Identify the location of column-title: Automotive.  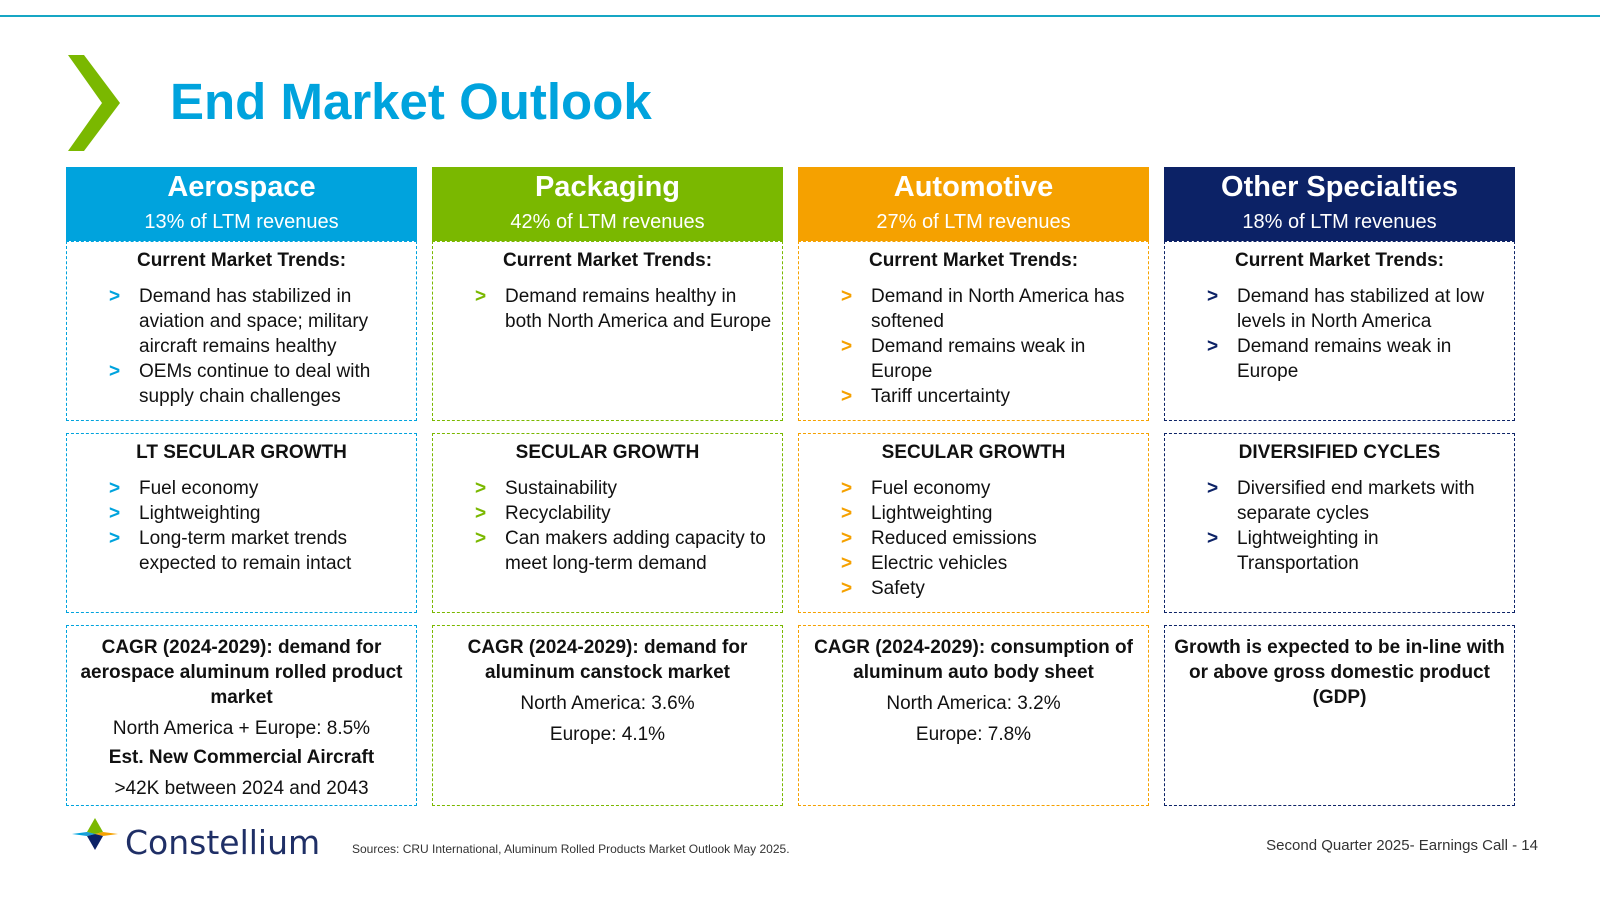
(973, 187).